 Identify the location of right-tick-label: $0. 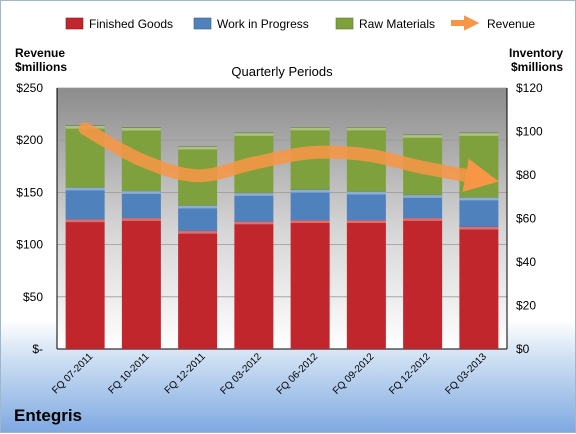
(523, 349).